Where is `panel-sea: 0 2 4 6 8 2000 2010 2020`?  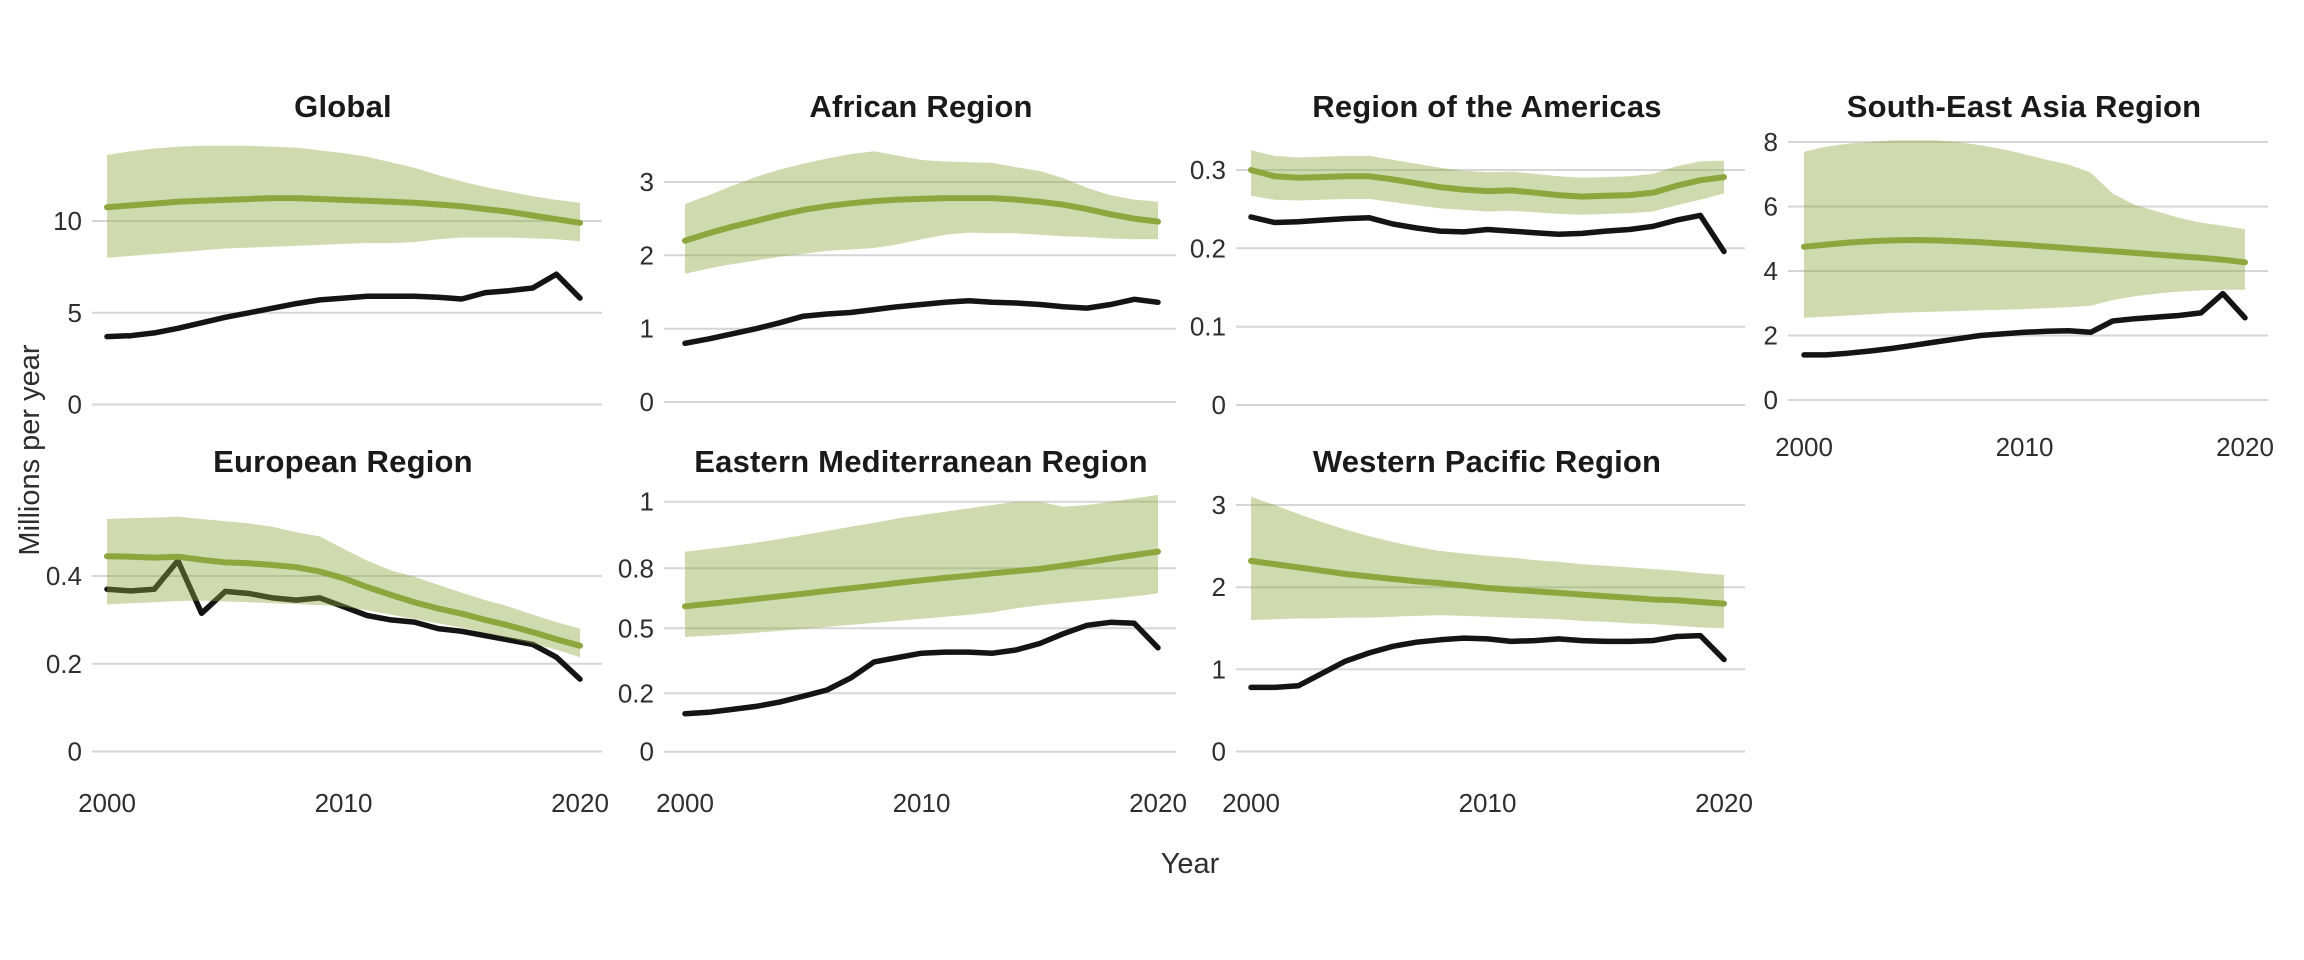 panel-sea: 0 2 4 6 8 2000 2010 2020 is located at coordinates (2019, 294).